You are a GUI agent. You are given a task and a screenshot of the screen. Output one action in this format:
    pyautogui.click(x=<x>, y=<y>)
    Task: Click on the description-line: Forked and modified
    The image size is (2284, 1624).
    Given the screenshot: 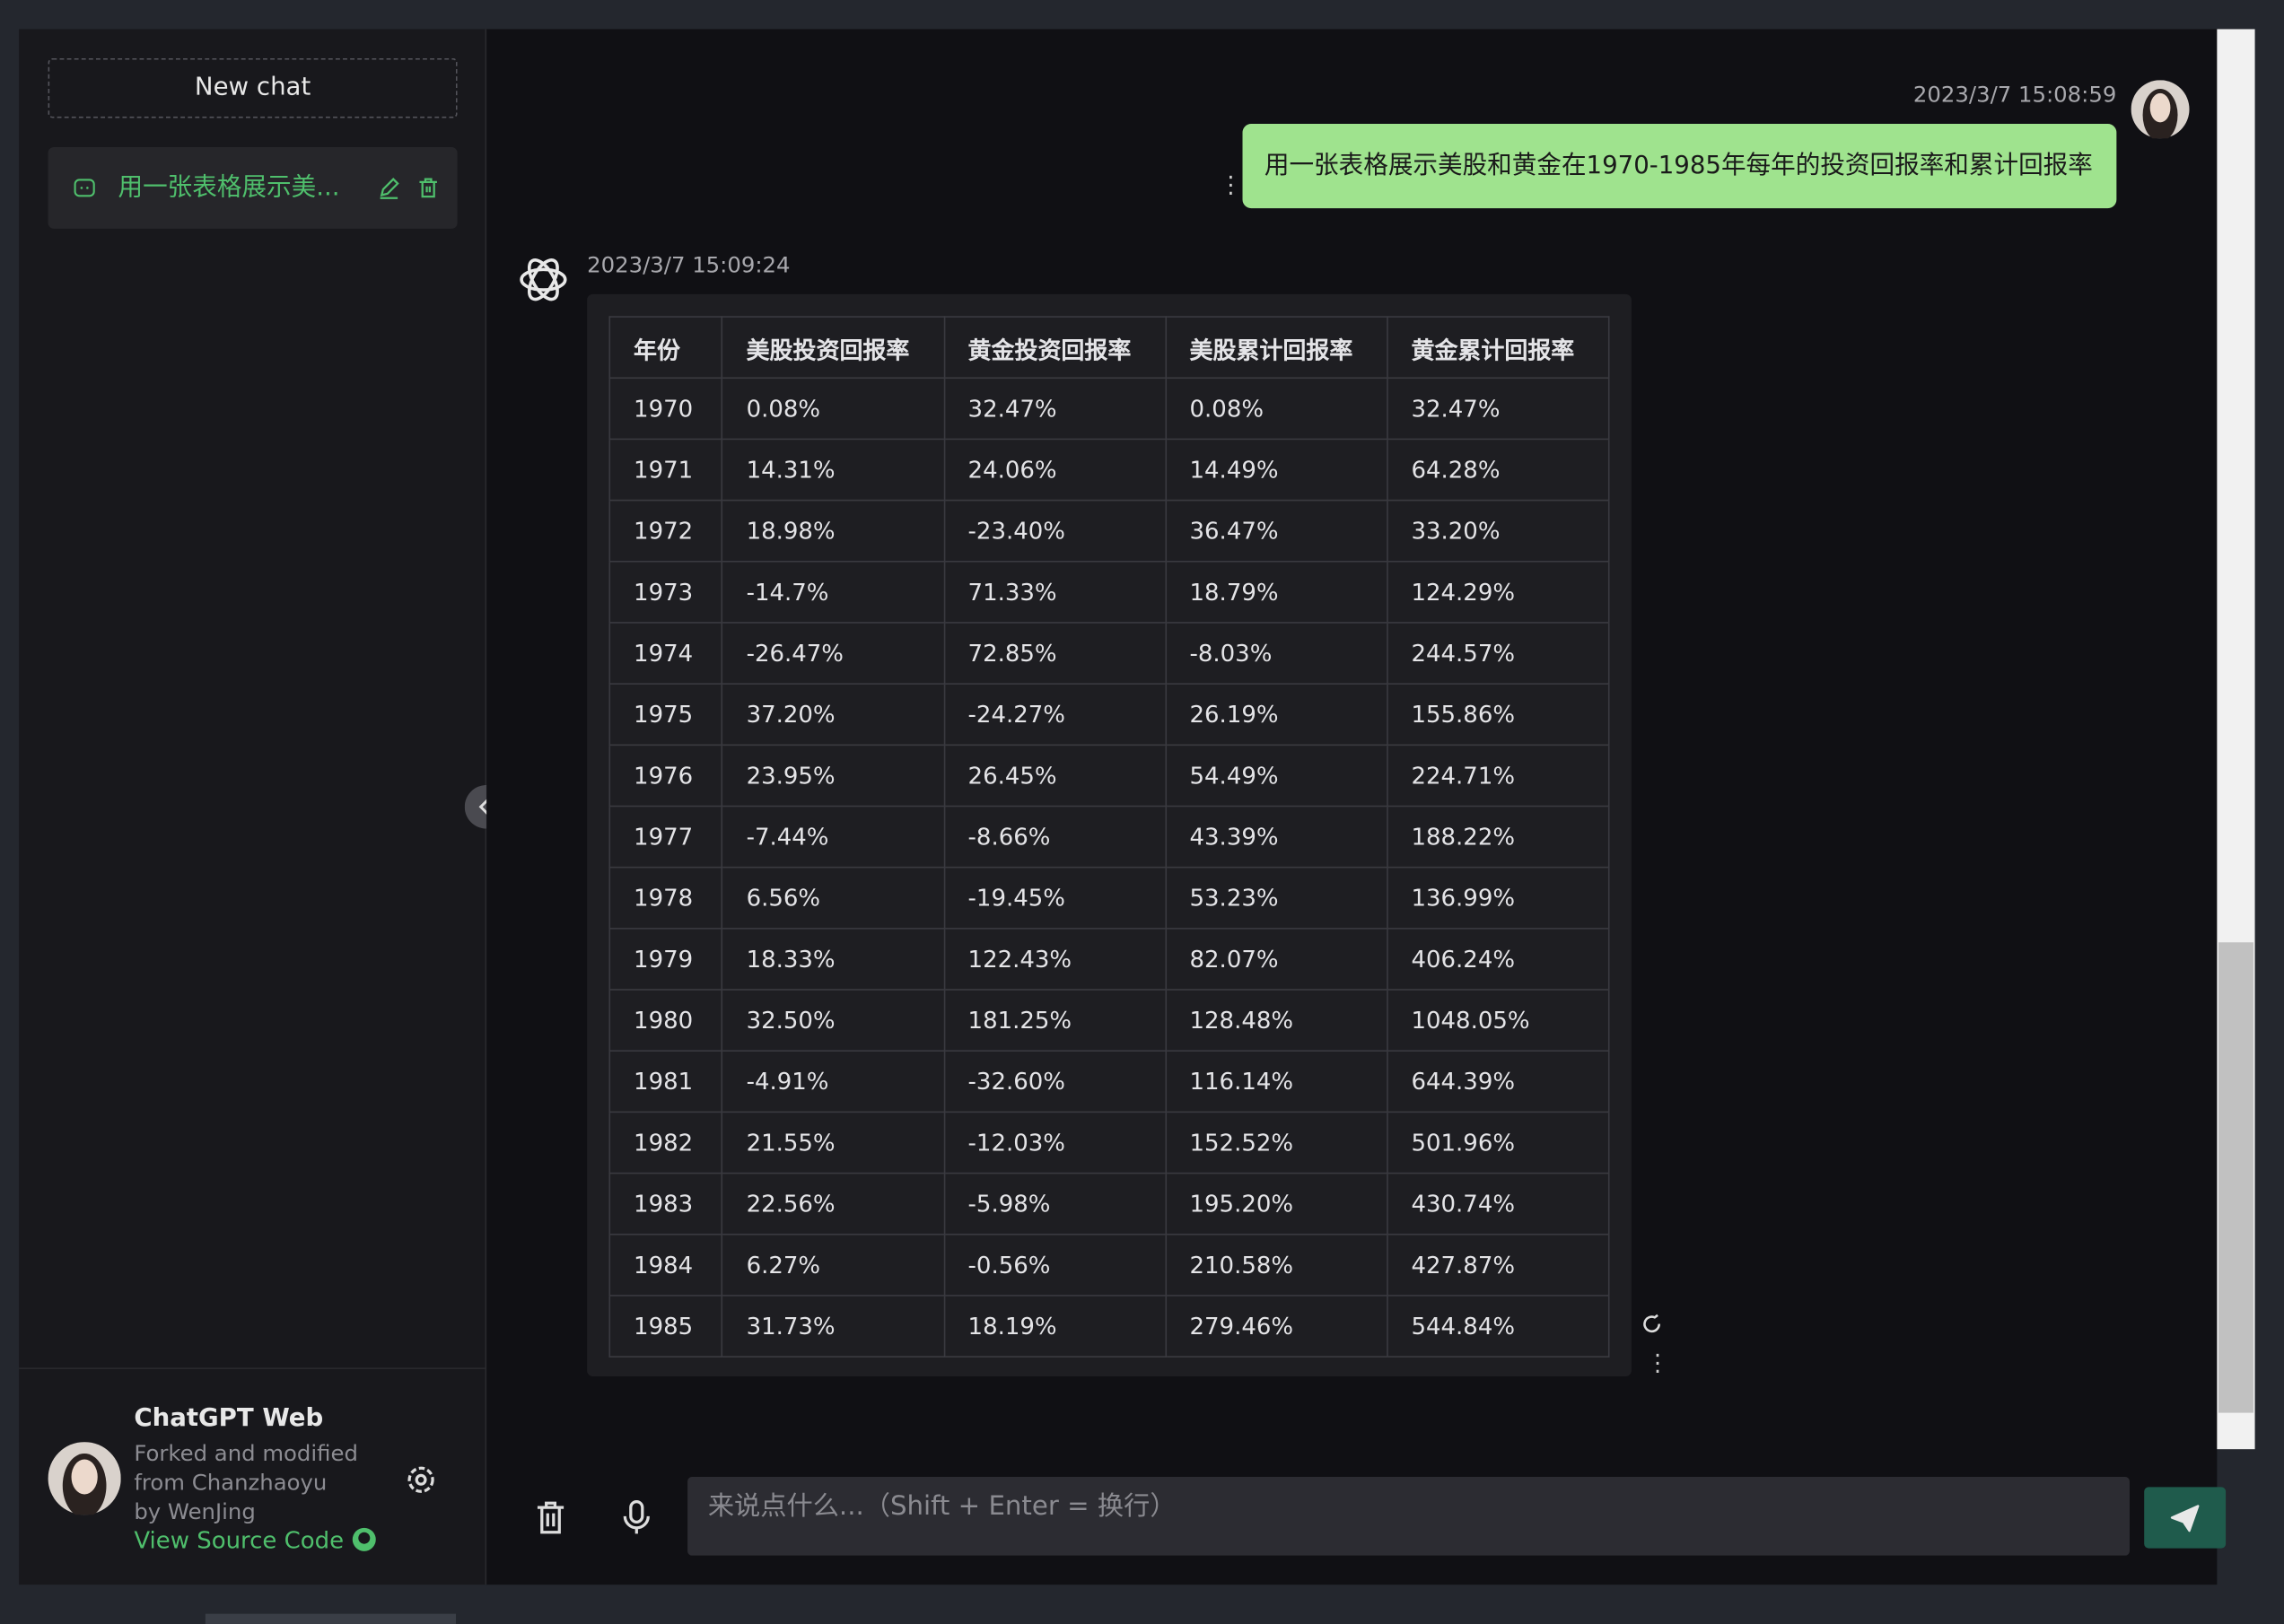 What is the action you would take?
    pyautogui.click(x=246, y=1453)
    